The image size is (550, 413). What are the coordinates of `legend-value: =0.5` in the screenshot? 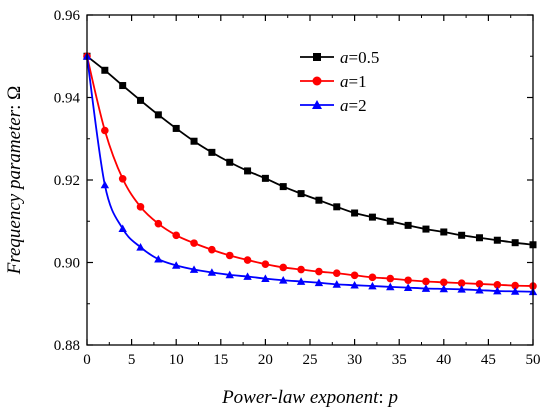 It's located at (364, 57).